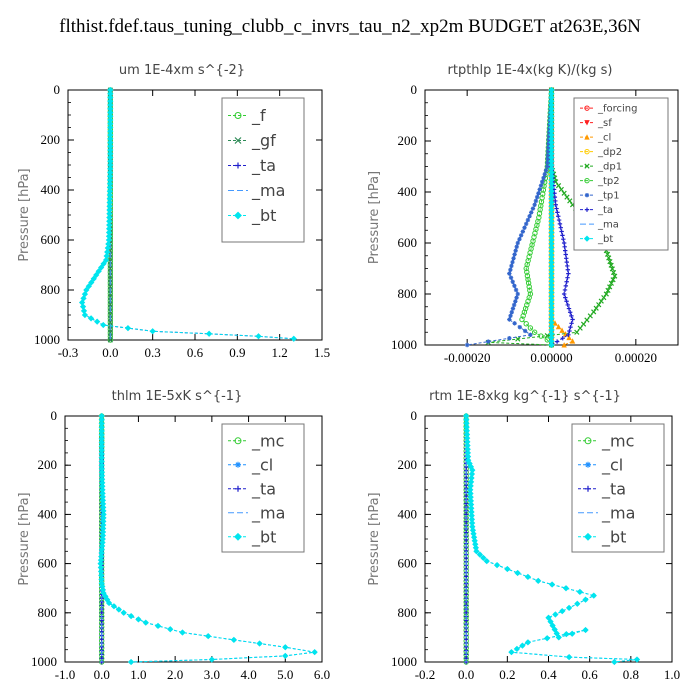  Describe the element at coordinates (263, 489) in the screenshot. I see `legend-label: _ta` at that location.